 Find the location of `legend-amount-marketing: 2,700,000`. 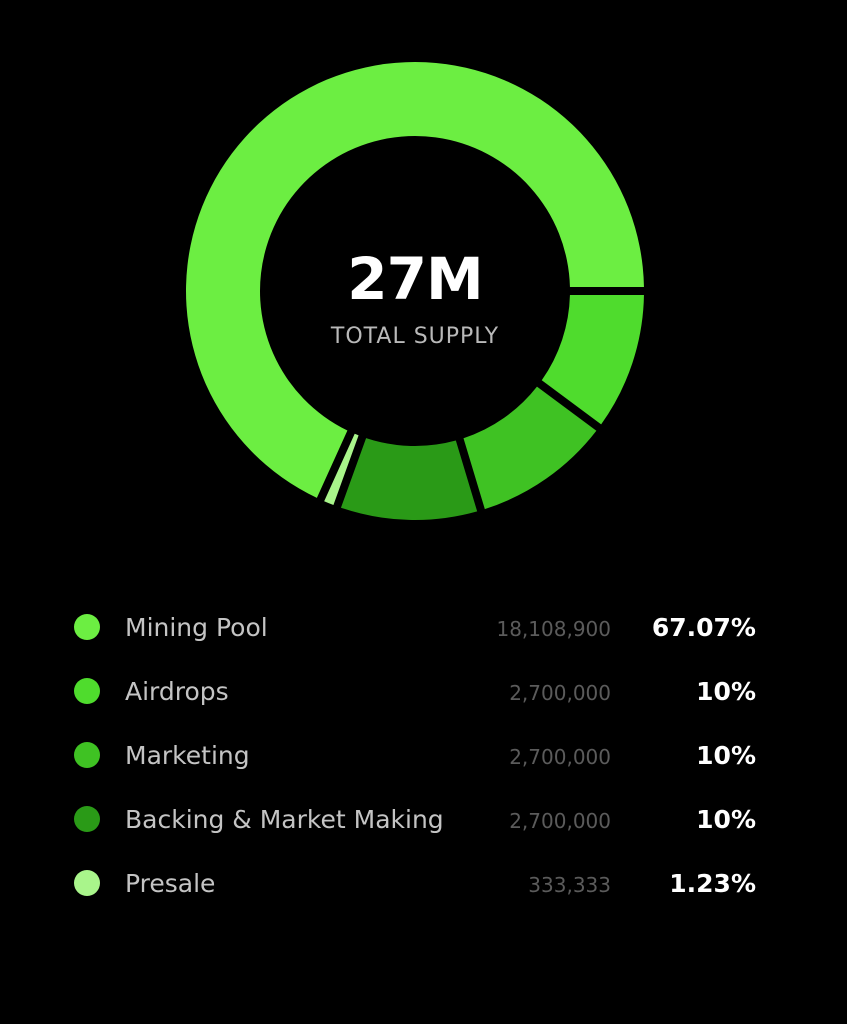

legend-amount-marketing: 2,700,000 is located at coordinates (560, 757).